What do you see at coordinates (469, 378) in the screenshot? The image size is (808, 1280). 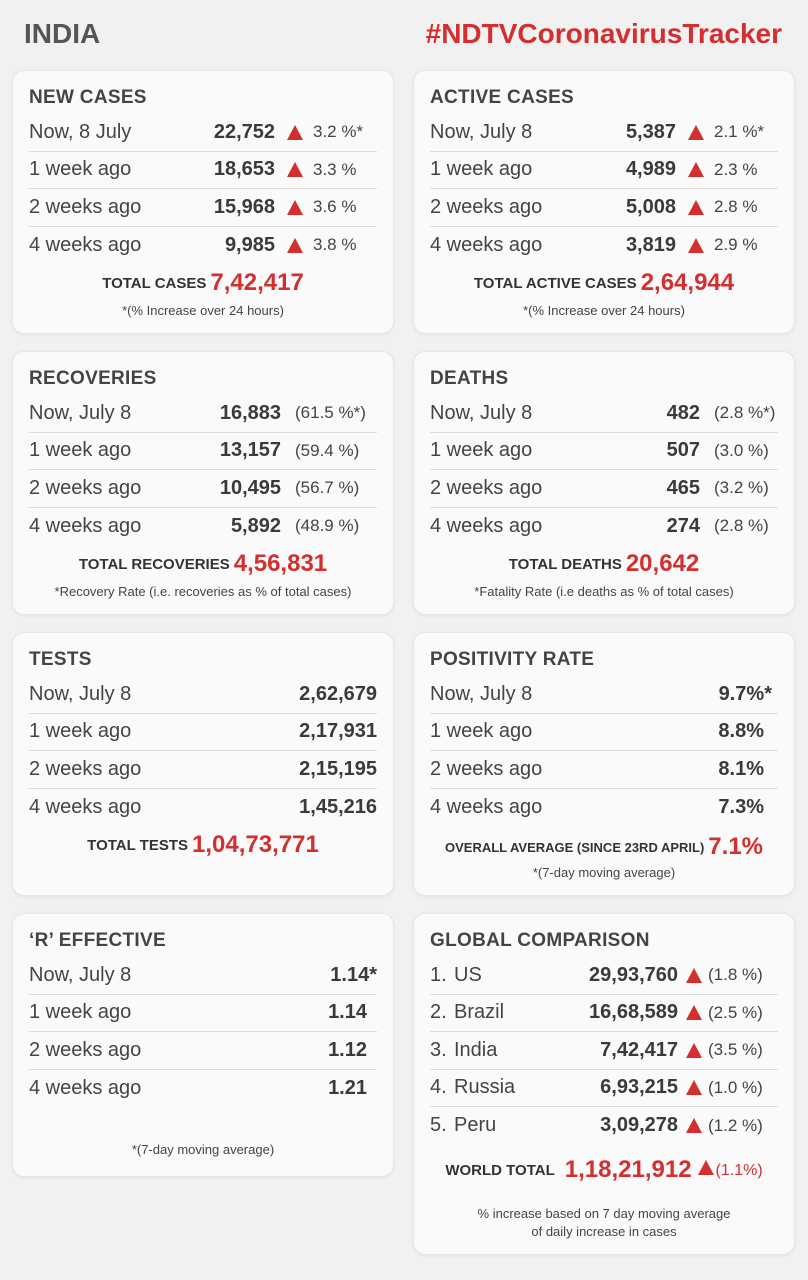 I see `card-title: DEATHS` at bounding box center [469, 378].